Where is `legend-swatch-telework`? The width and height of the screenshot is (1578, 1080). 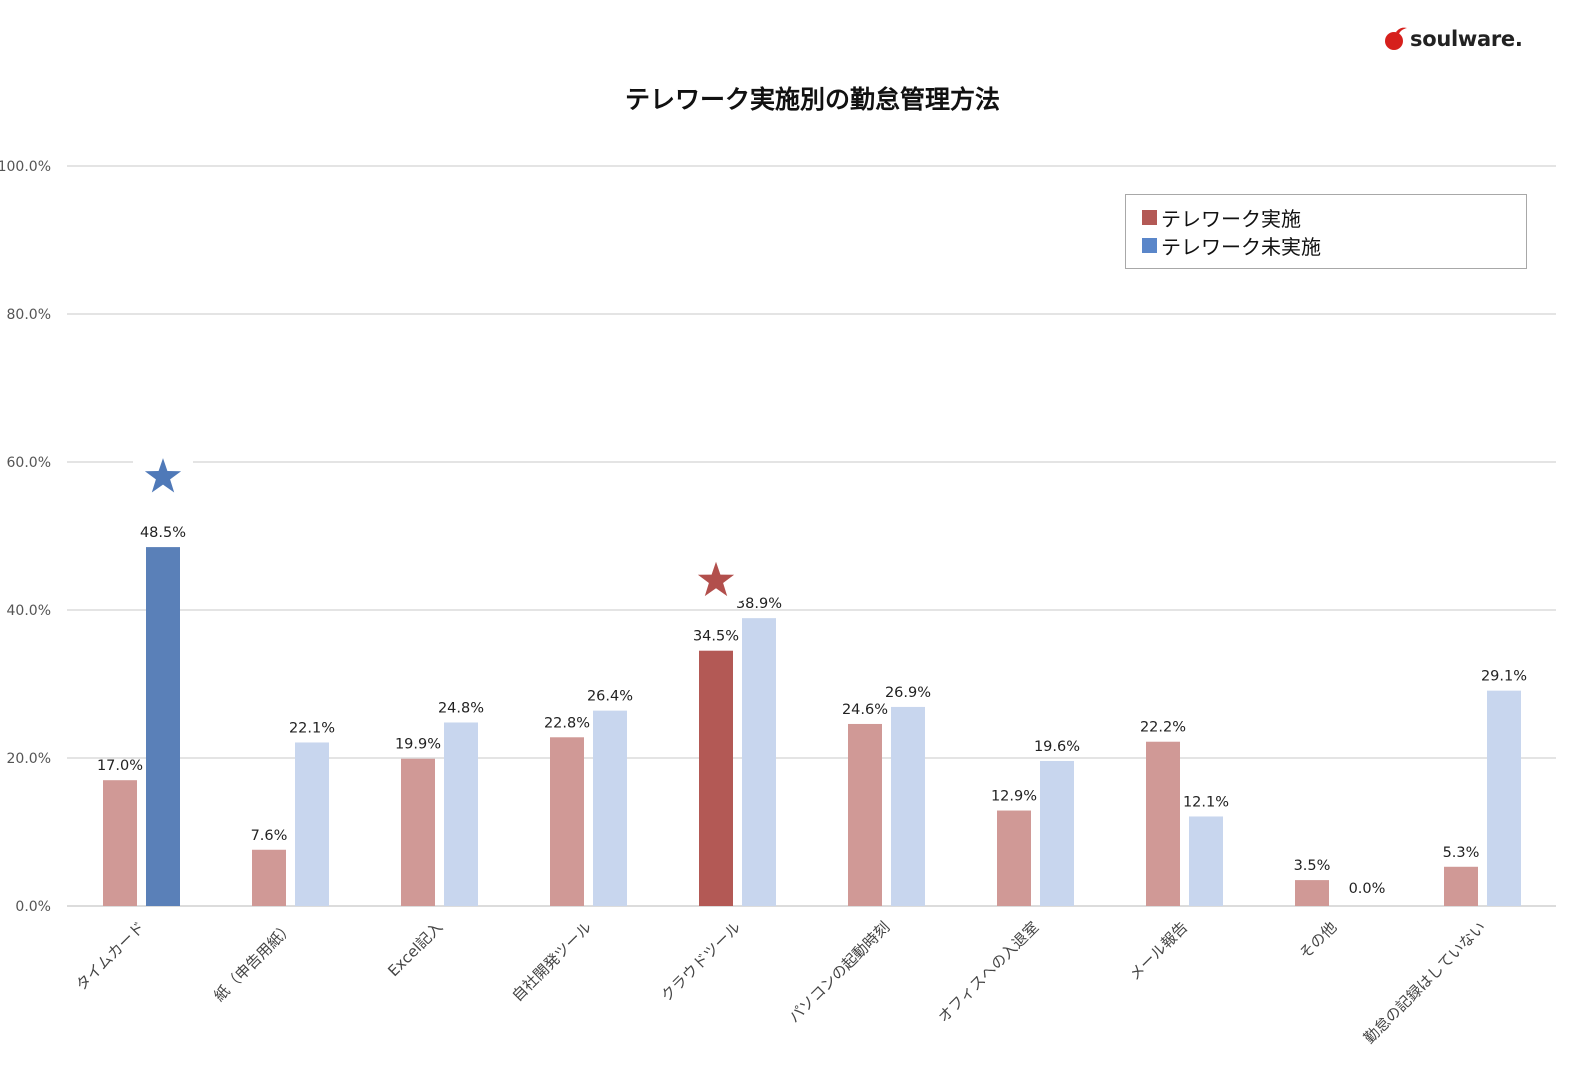 legend-swatch-telework is located at coordinates (1149, 217).